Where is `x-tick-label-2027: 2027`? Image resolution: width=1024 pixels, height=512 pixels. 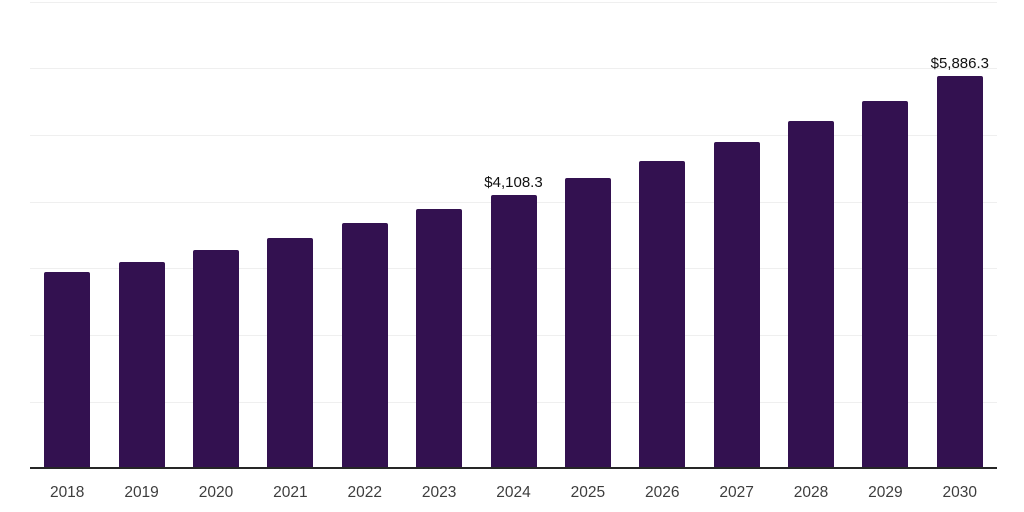 x-tick-label-2027: 2027 is located at coordinates (736, 492).